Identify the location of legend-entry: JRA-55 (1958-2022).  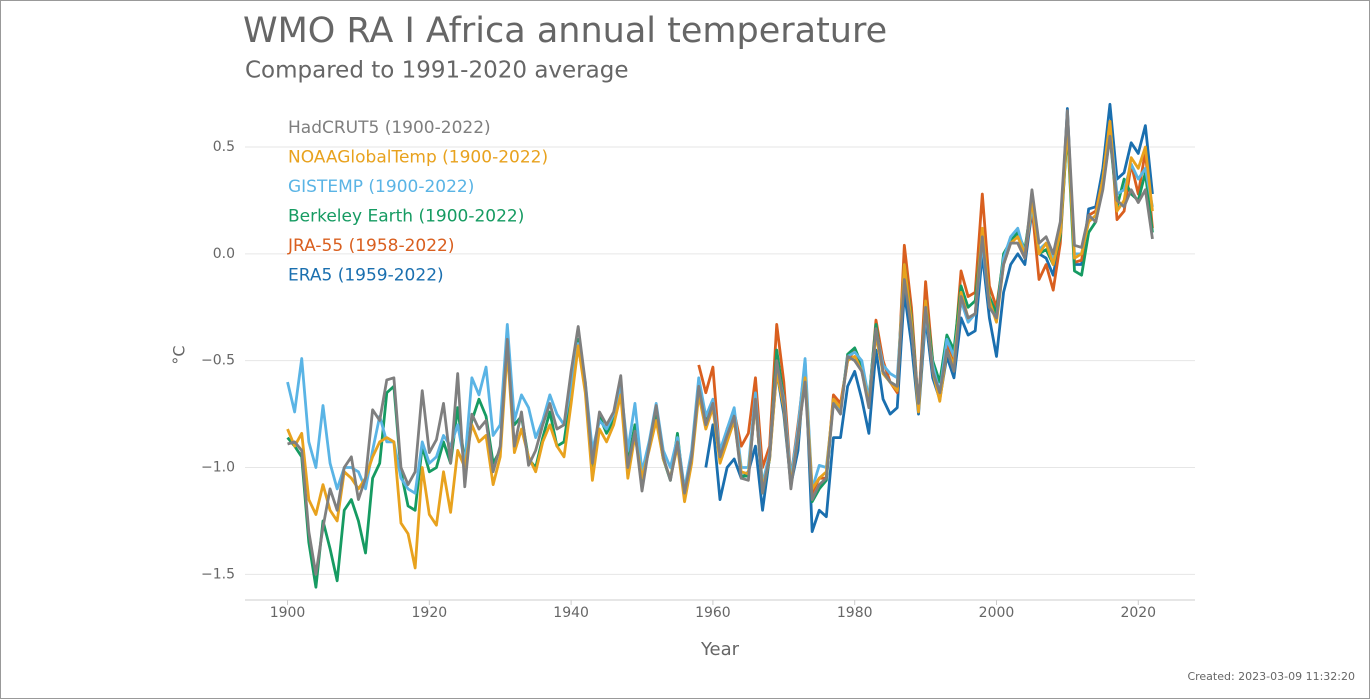
(371, 246).